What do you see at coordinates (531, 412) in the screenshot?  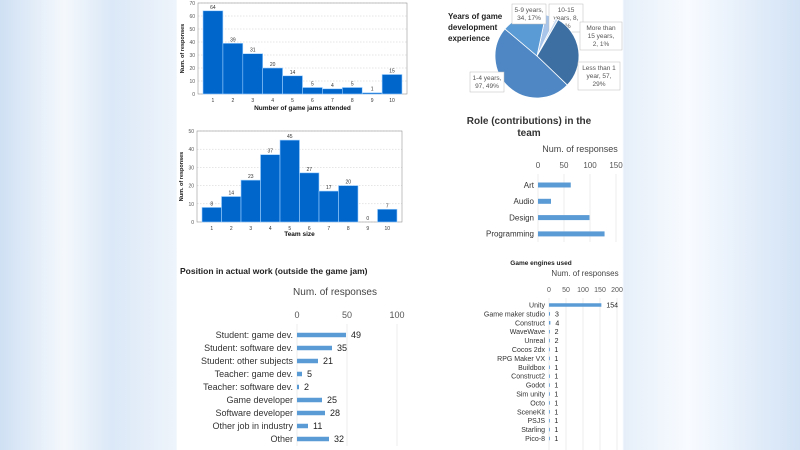 I see `category-label: SceneKit` at bounding box center [531, 412].